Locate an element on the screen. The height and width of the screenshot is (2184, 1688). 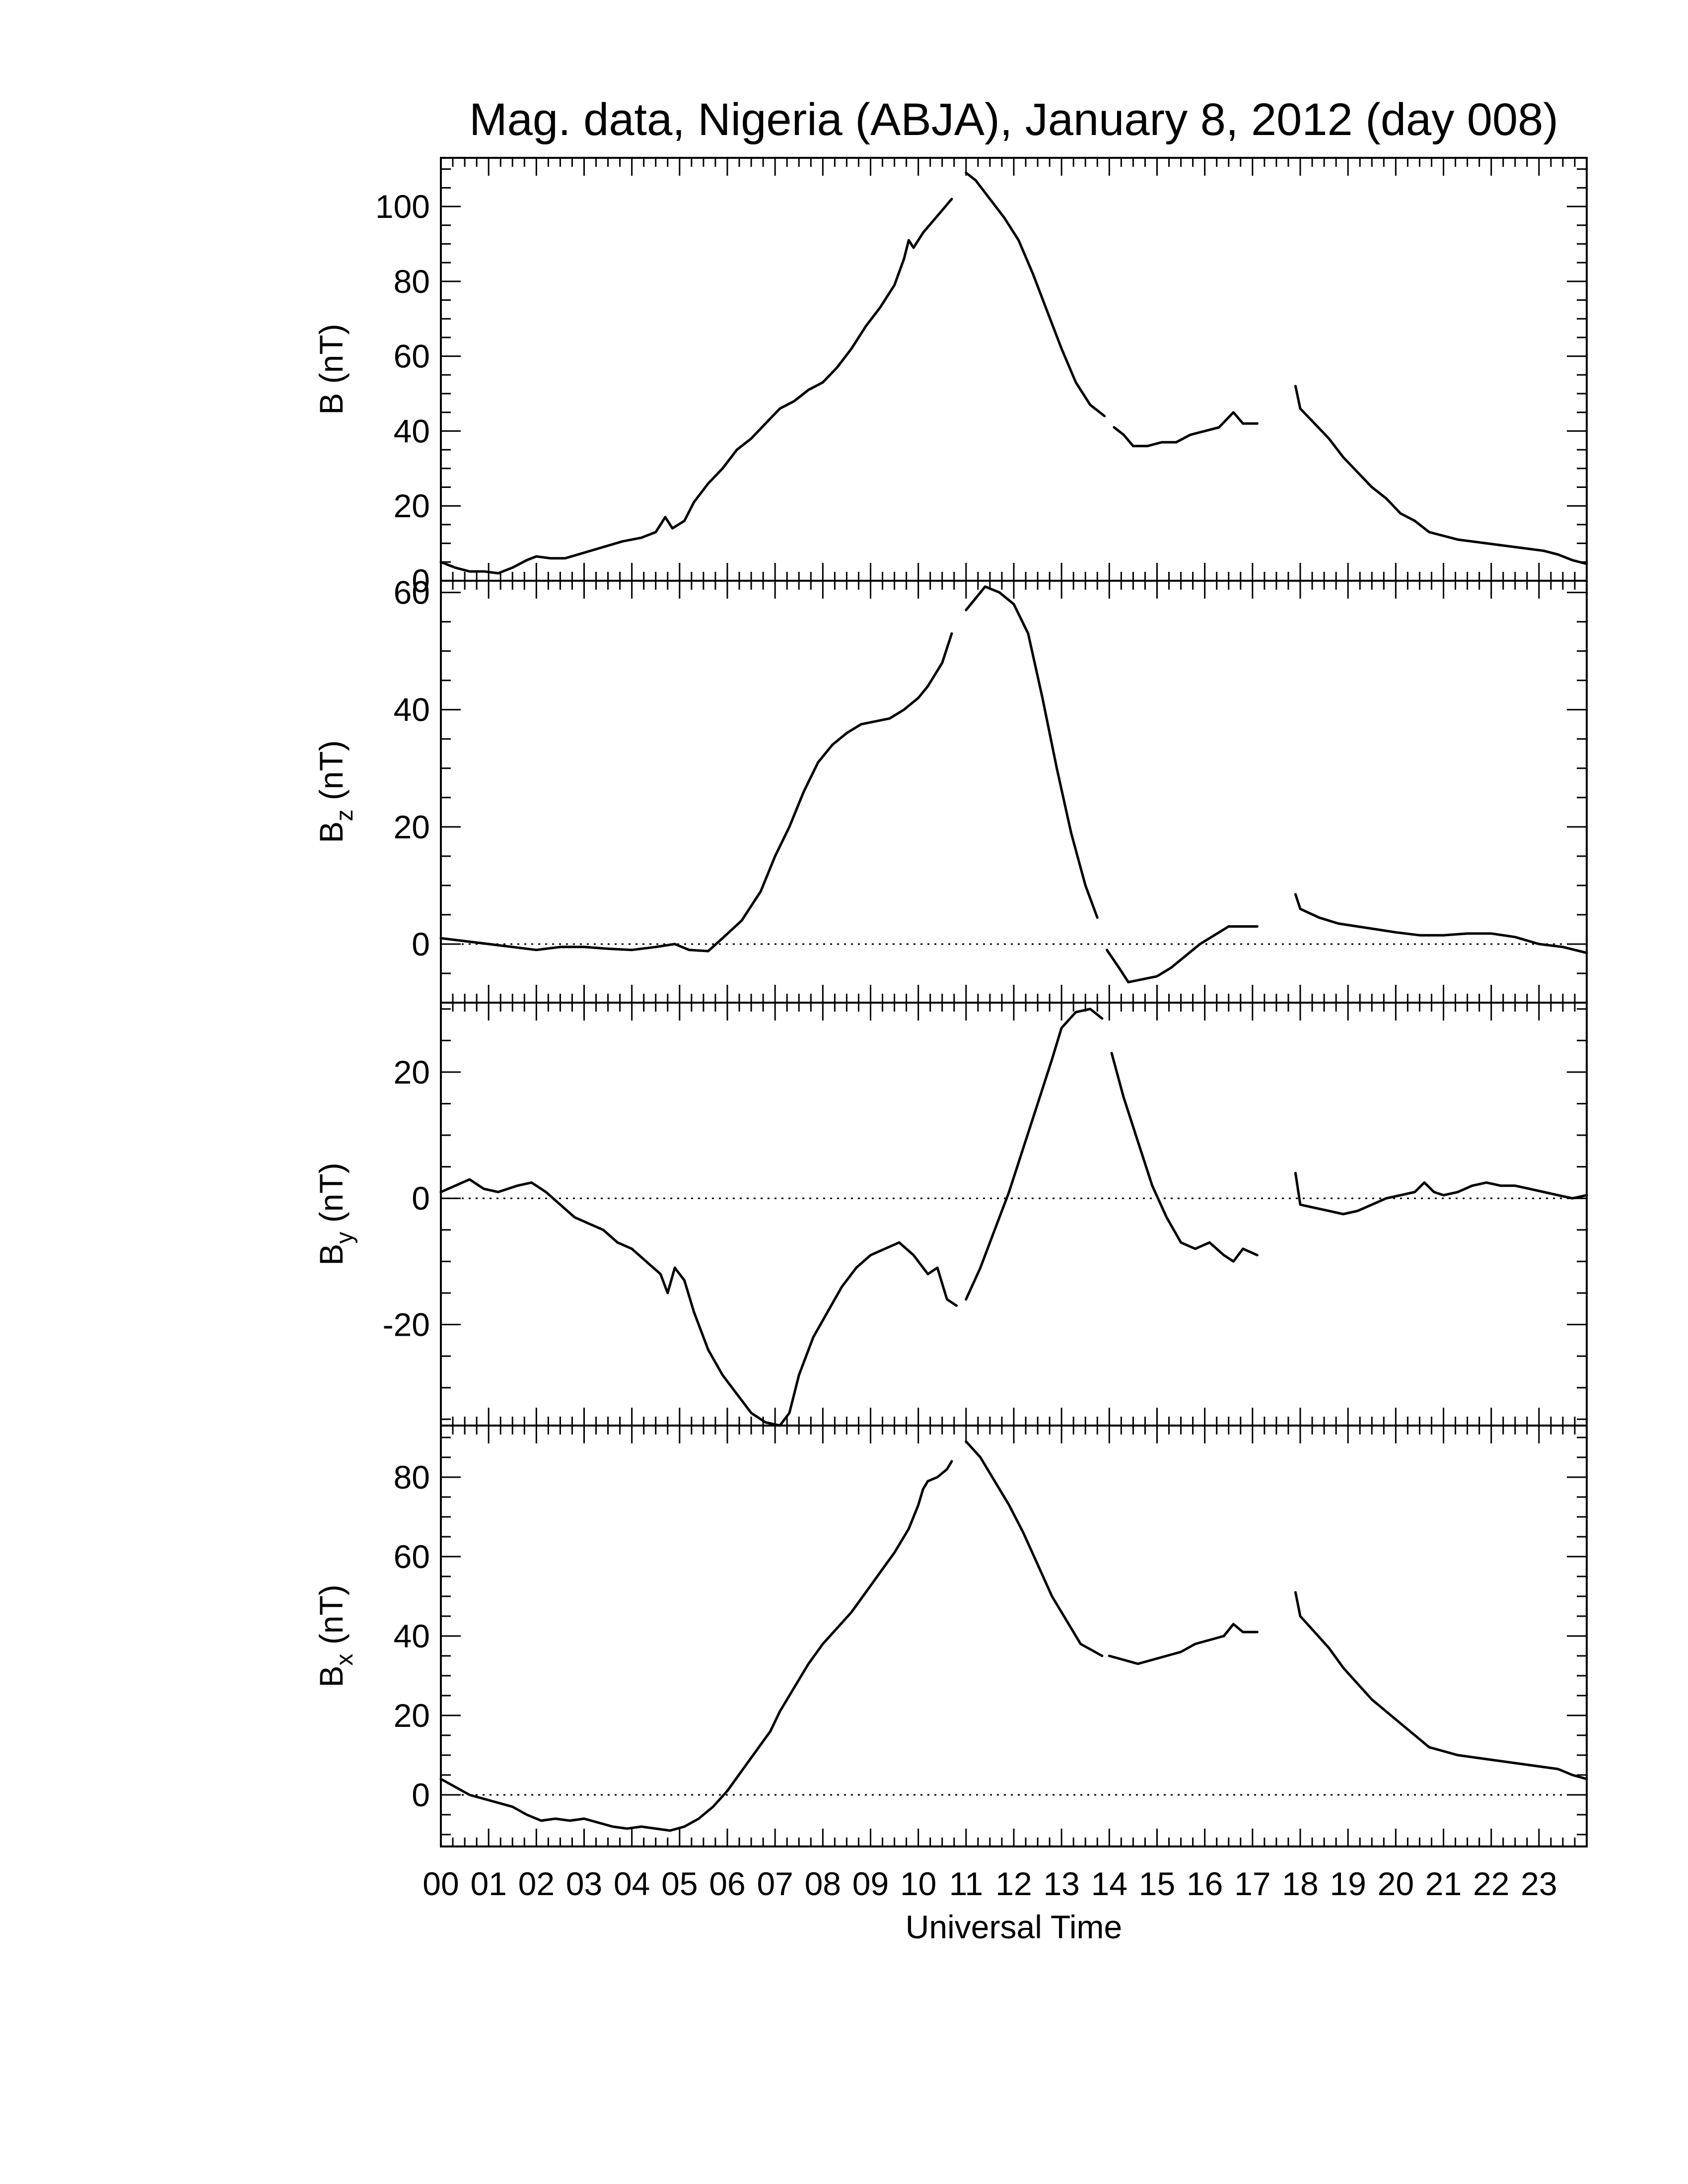
y-axis-label-sub: x is located at coordinates (345, 1660).